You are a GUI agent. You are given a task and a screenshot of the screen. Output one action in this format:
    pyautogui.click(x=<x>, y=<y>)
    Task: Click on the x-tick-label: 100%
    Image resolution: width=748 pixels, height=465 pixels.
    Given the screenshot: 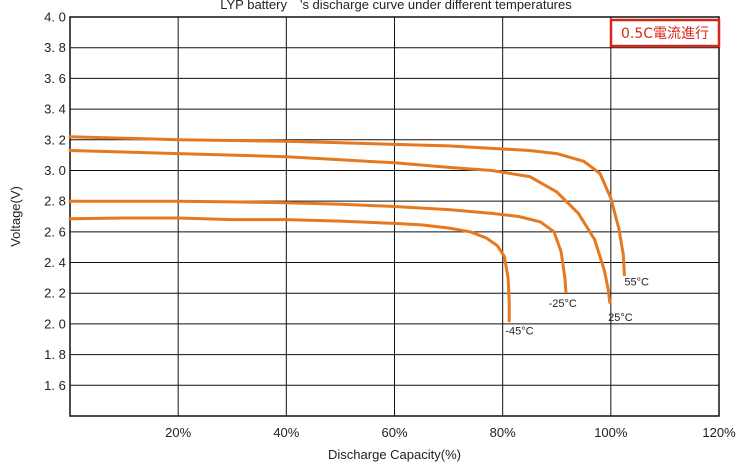 What is the action you would take?
    pyautogui.click(x=611, y=432)
    